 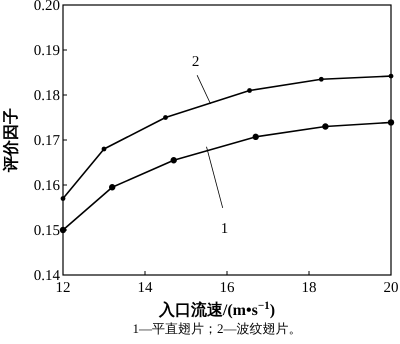 What do you see at coordinates (224, 228) in the screenshot?
I see `annotation: 1` at bounding box center [224, 228].